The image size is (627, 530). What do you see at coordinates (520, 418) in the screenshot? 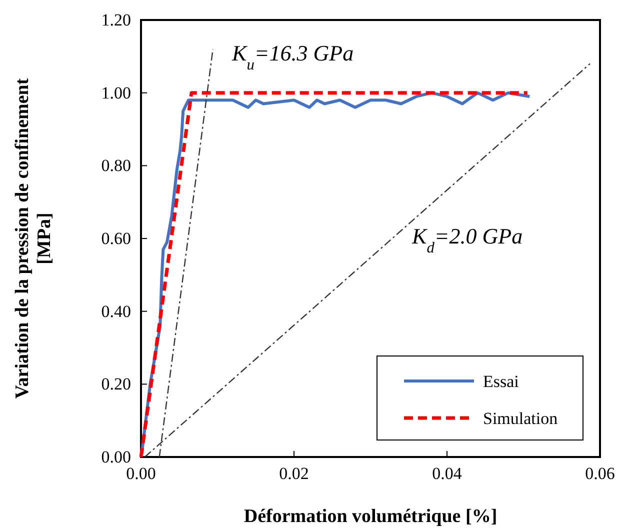
I see `legend-label: Simulation` at bounding box center [520, 418].